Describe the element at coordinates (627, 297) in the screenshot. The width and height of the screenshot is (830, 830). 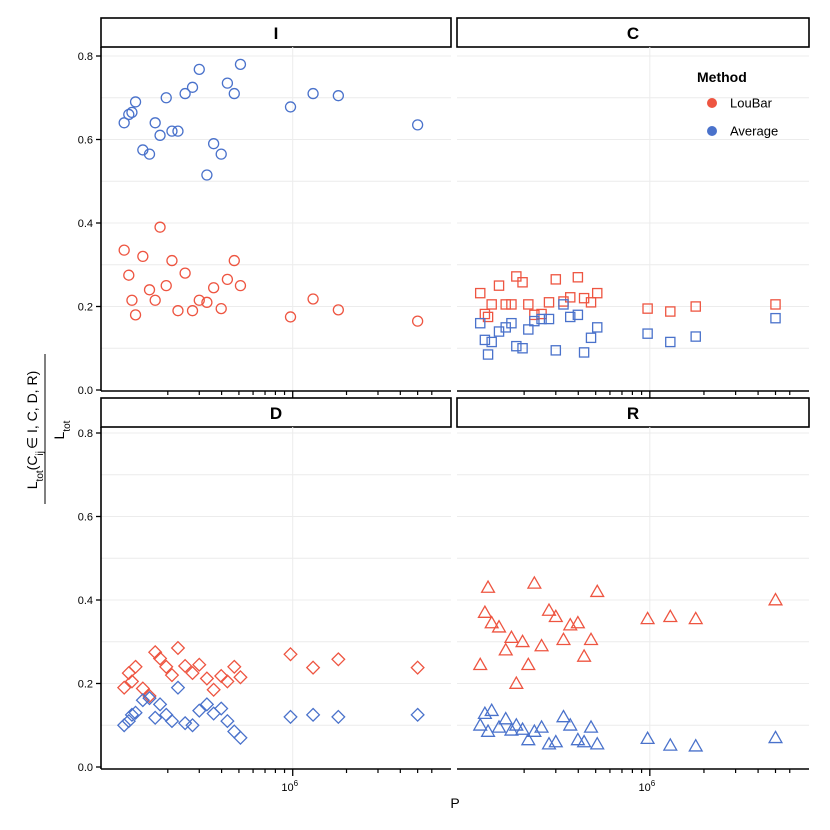
I see `series-C-loubar` at that location.